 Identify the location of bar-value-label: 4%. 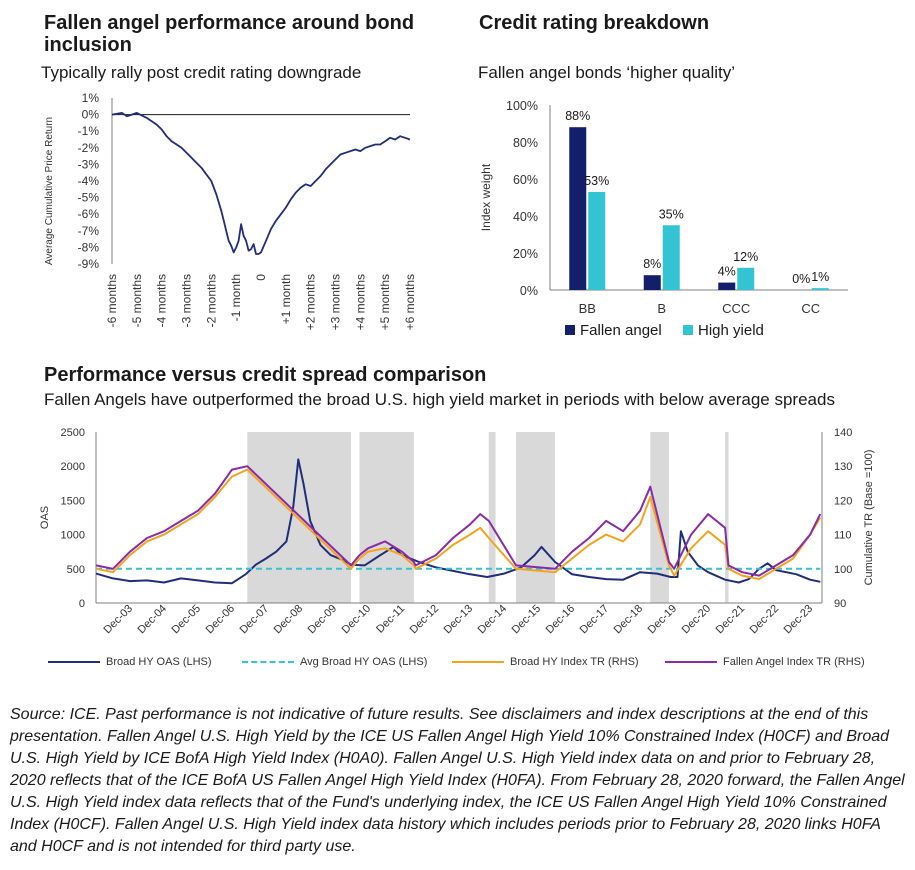
(727, 272).